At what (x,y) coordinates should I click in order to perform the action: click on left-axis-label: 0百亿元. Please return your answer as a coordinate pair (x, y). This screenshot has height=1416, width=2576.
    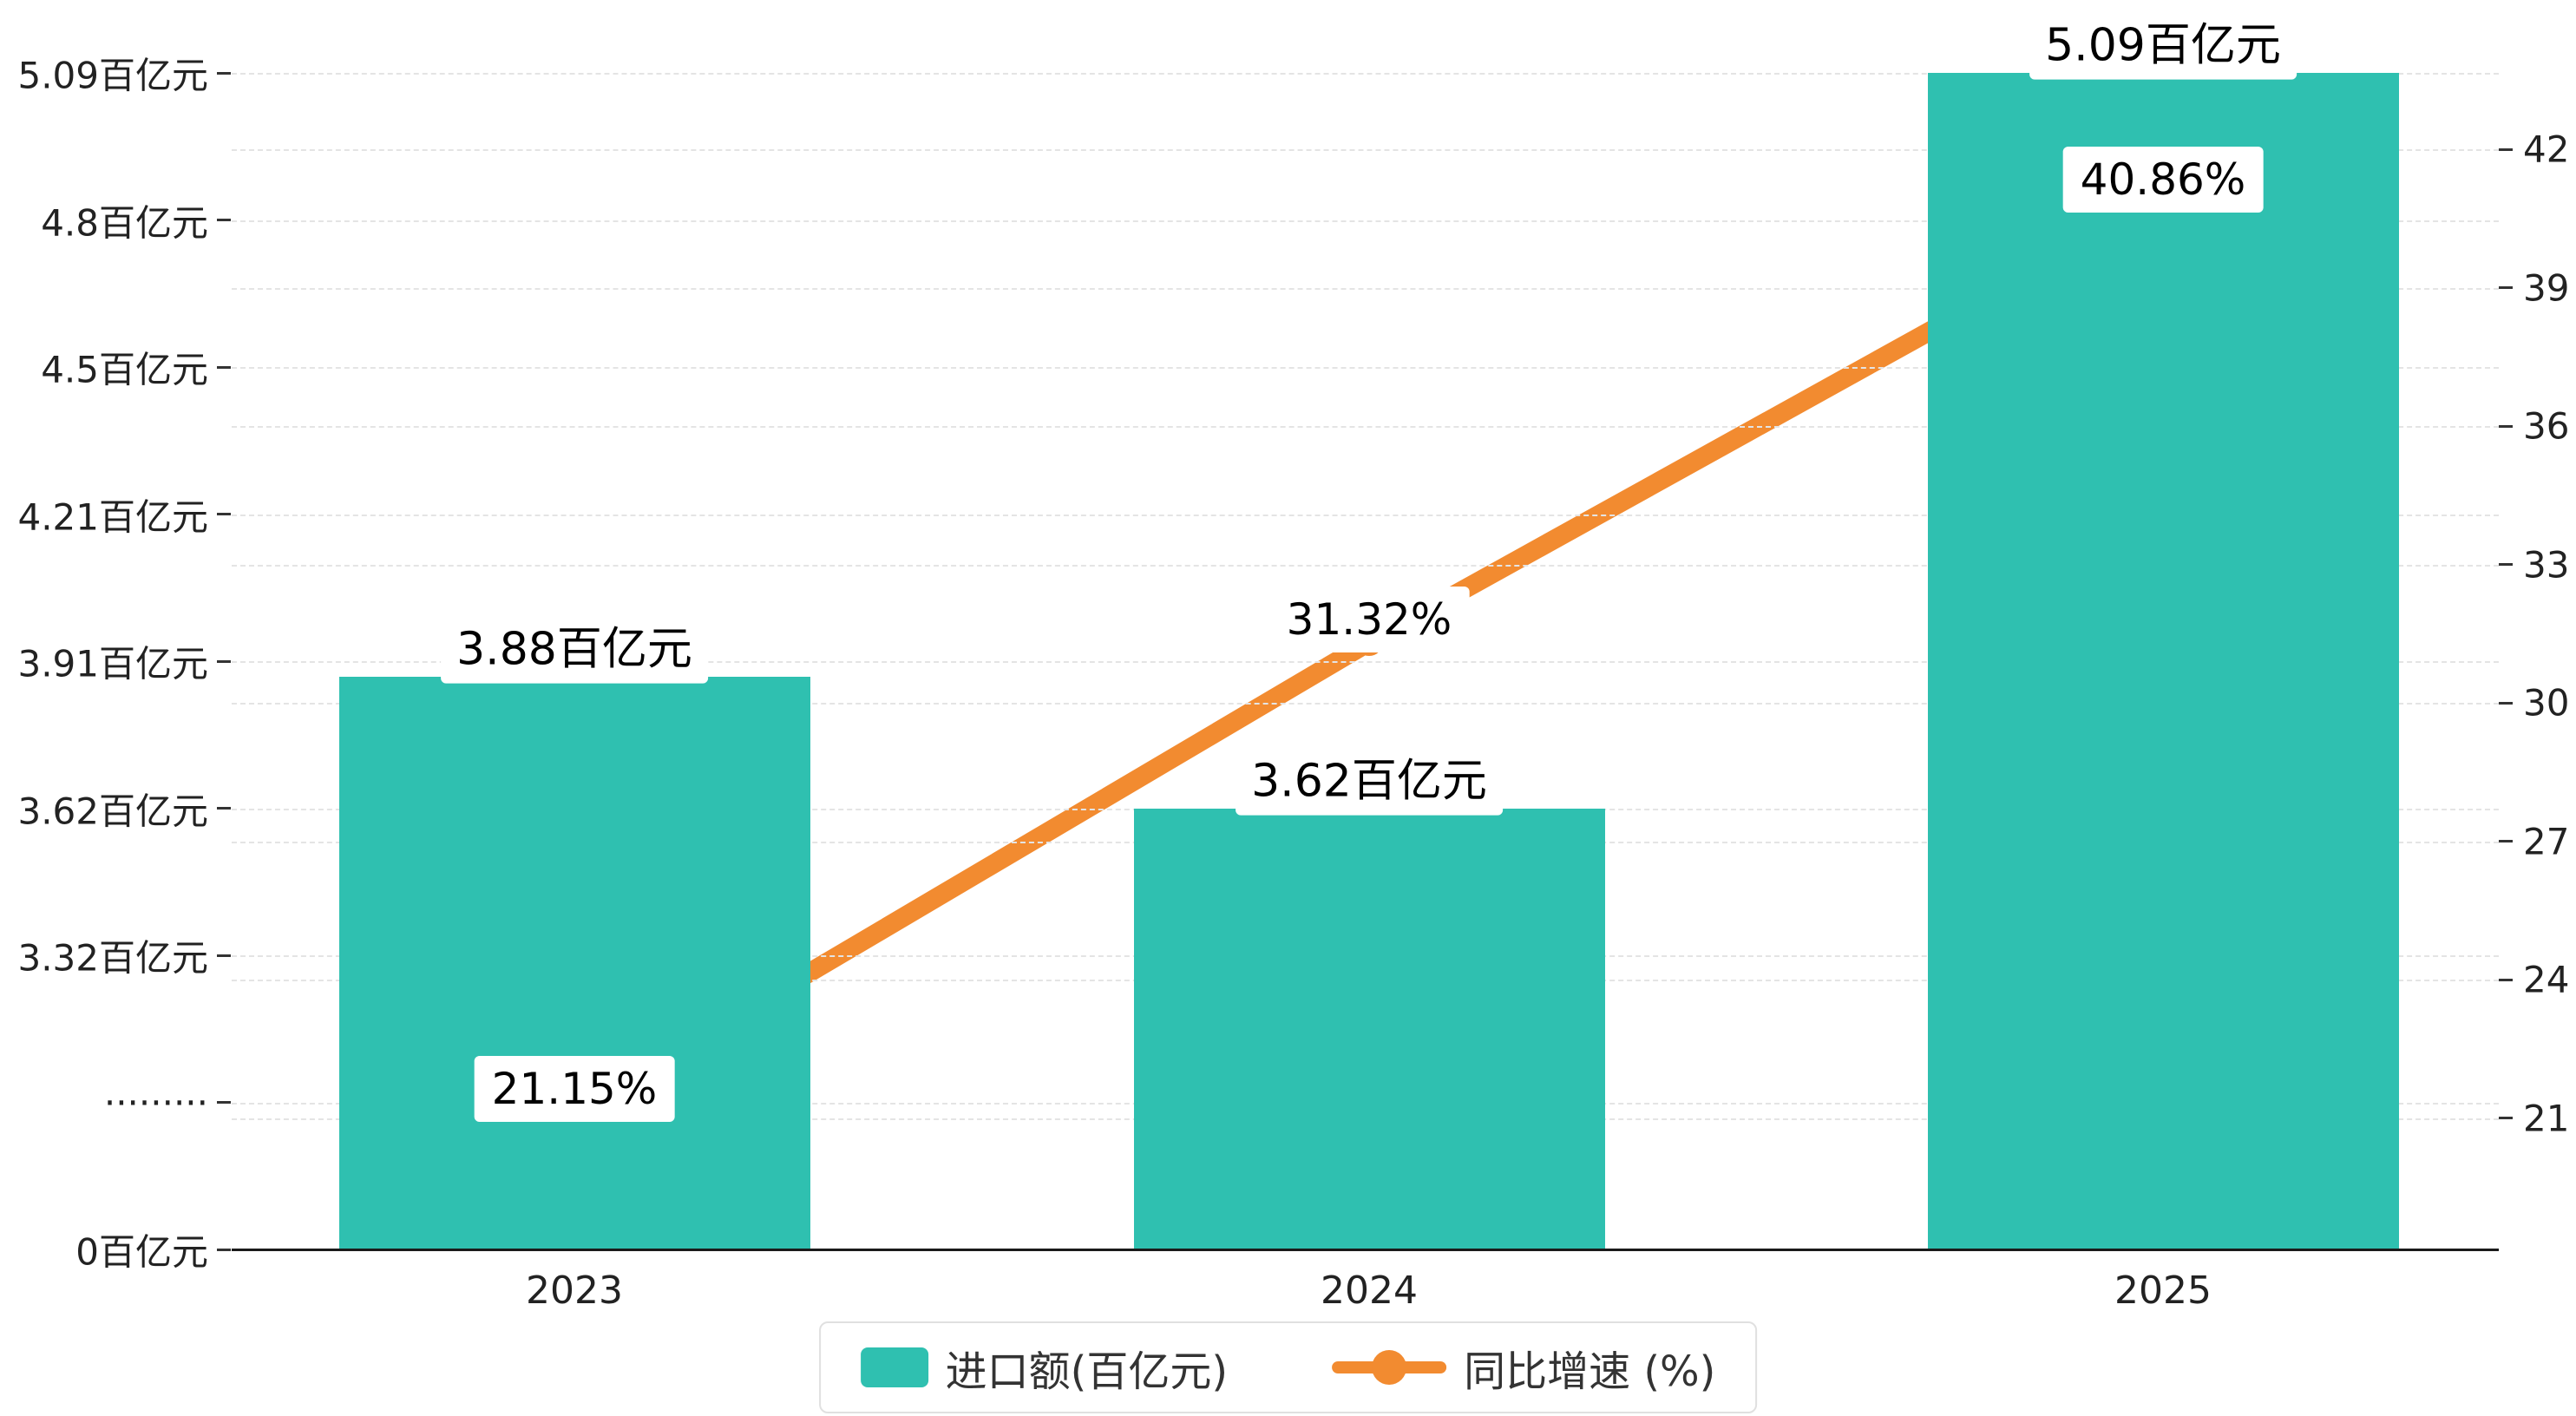
    Looking at the image, I should click on (141, 1252).